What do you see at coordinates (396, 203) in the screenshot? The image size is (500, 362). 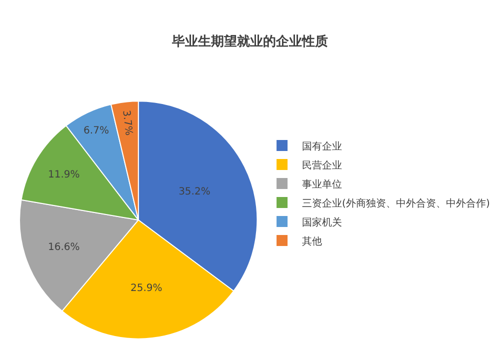 I see `legend-label: 三资企业(外商独资、中外合资、中外合作)` at bounding box center [396, 203].